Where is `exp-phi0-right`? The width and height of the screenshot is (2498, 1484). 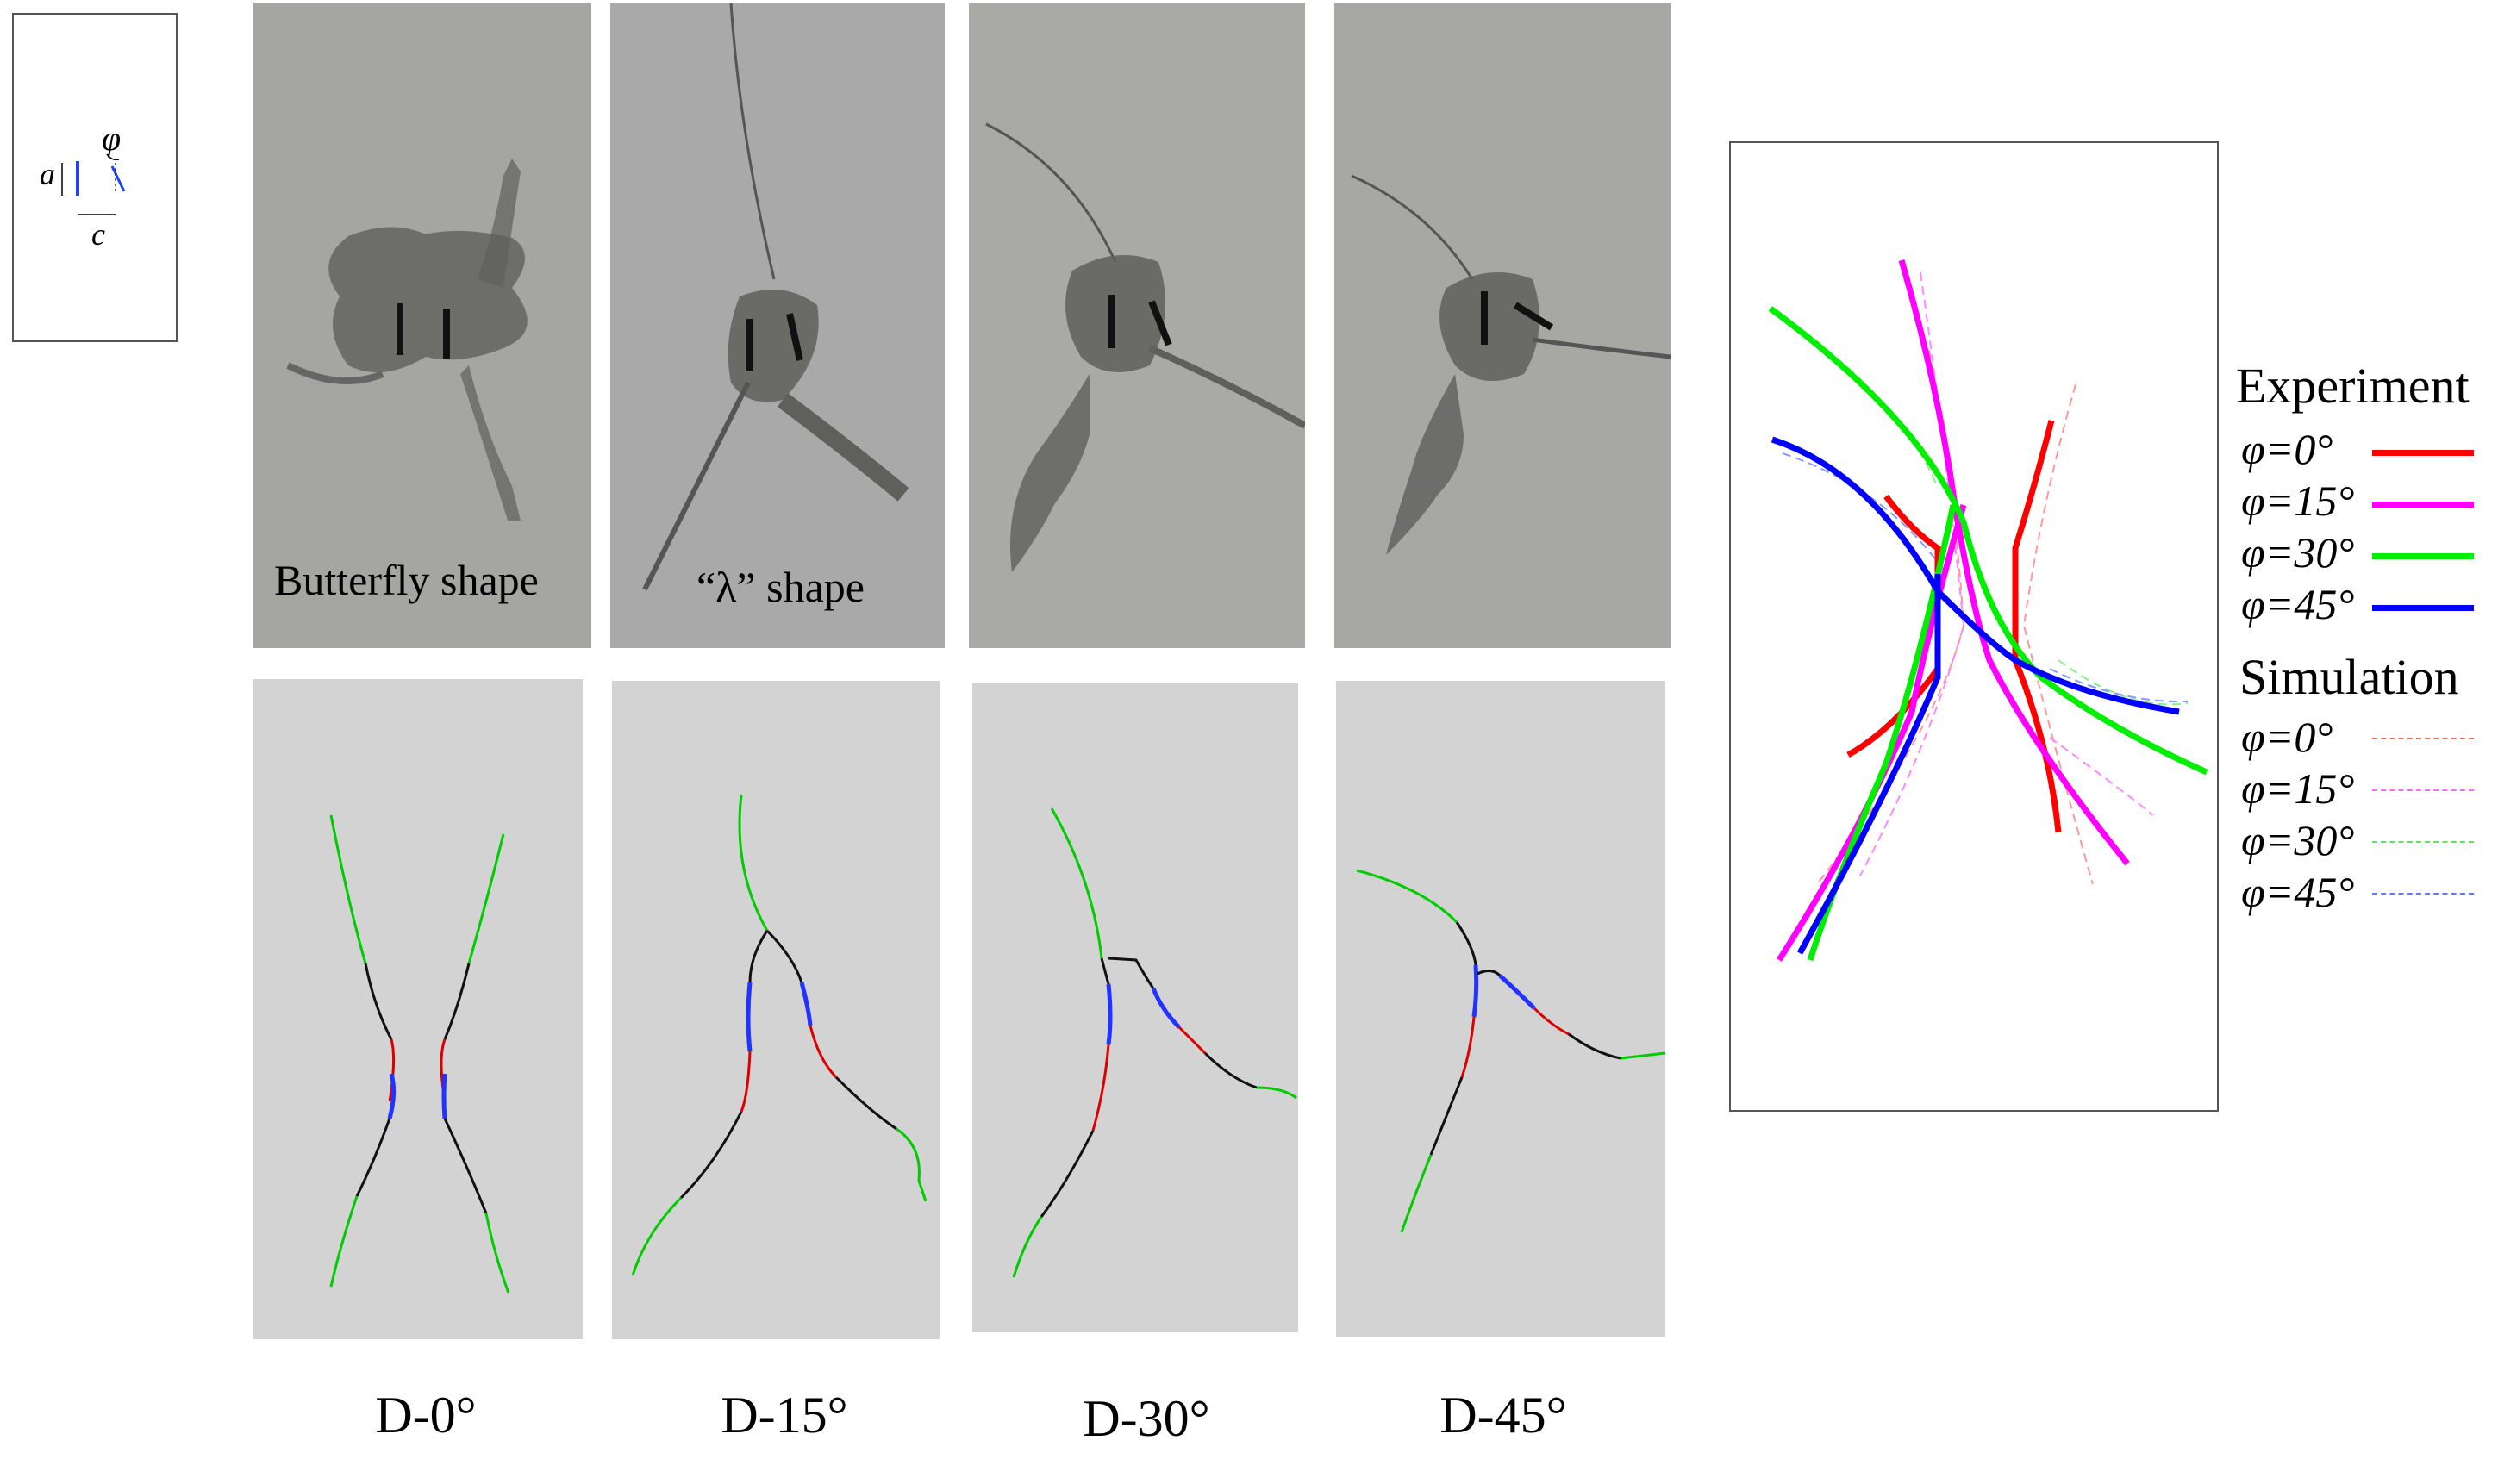
exp-phi0-right is located at coordinates (2036, 627).